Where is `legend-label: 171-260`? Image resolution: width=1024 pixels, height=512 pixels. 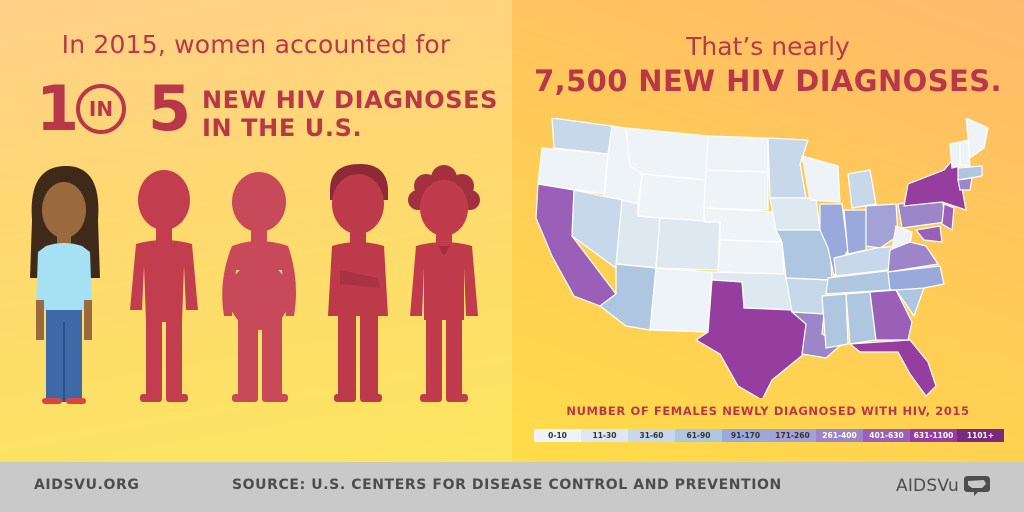 legend-label: 171-260 is located at coordinates (792, 435).